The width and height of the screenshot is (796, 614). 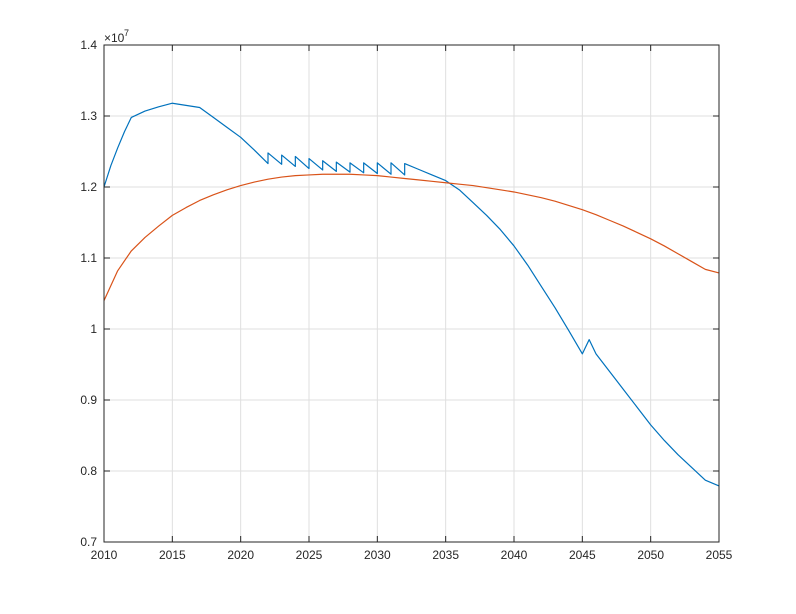 What do you see at coordinates (88, 187) in the screenshot?
I see `y-tick-label: 1.2` at bounding box center [88, 187].